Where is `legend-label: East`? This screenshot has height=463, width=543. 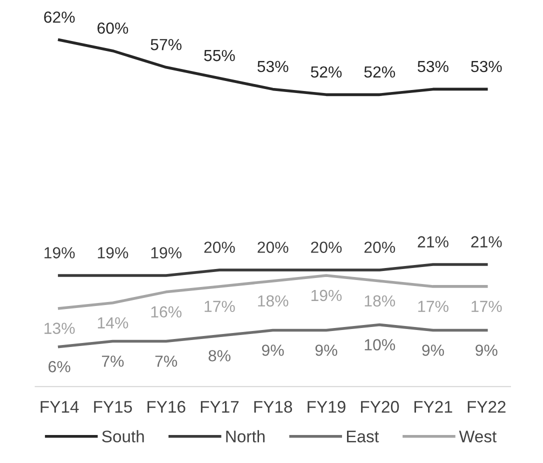 legend-label: East is located at coordinates (363, 436).